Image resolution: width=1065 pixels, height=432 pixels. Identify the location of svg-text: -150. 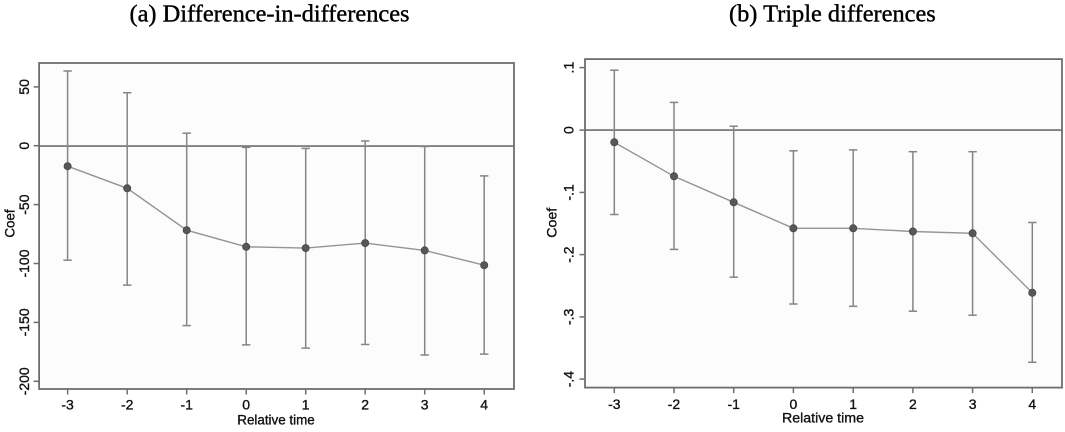
(24, 322).